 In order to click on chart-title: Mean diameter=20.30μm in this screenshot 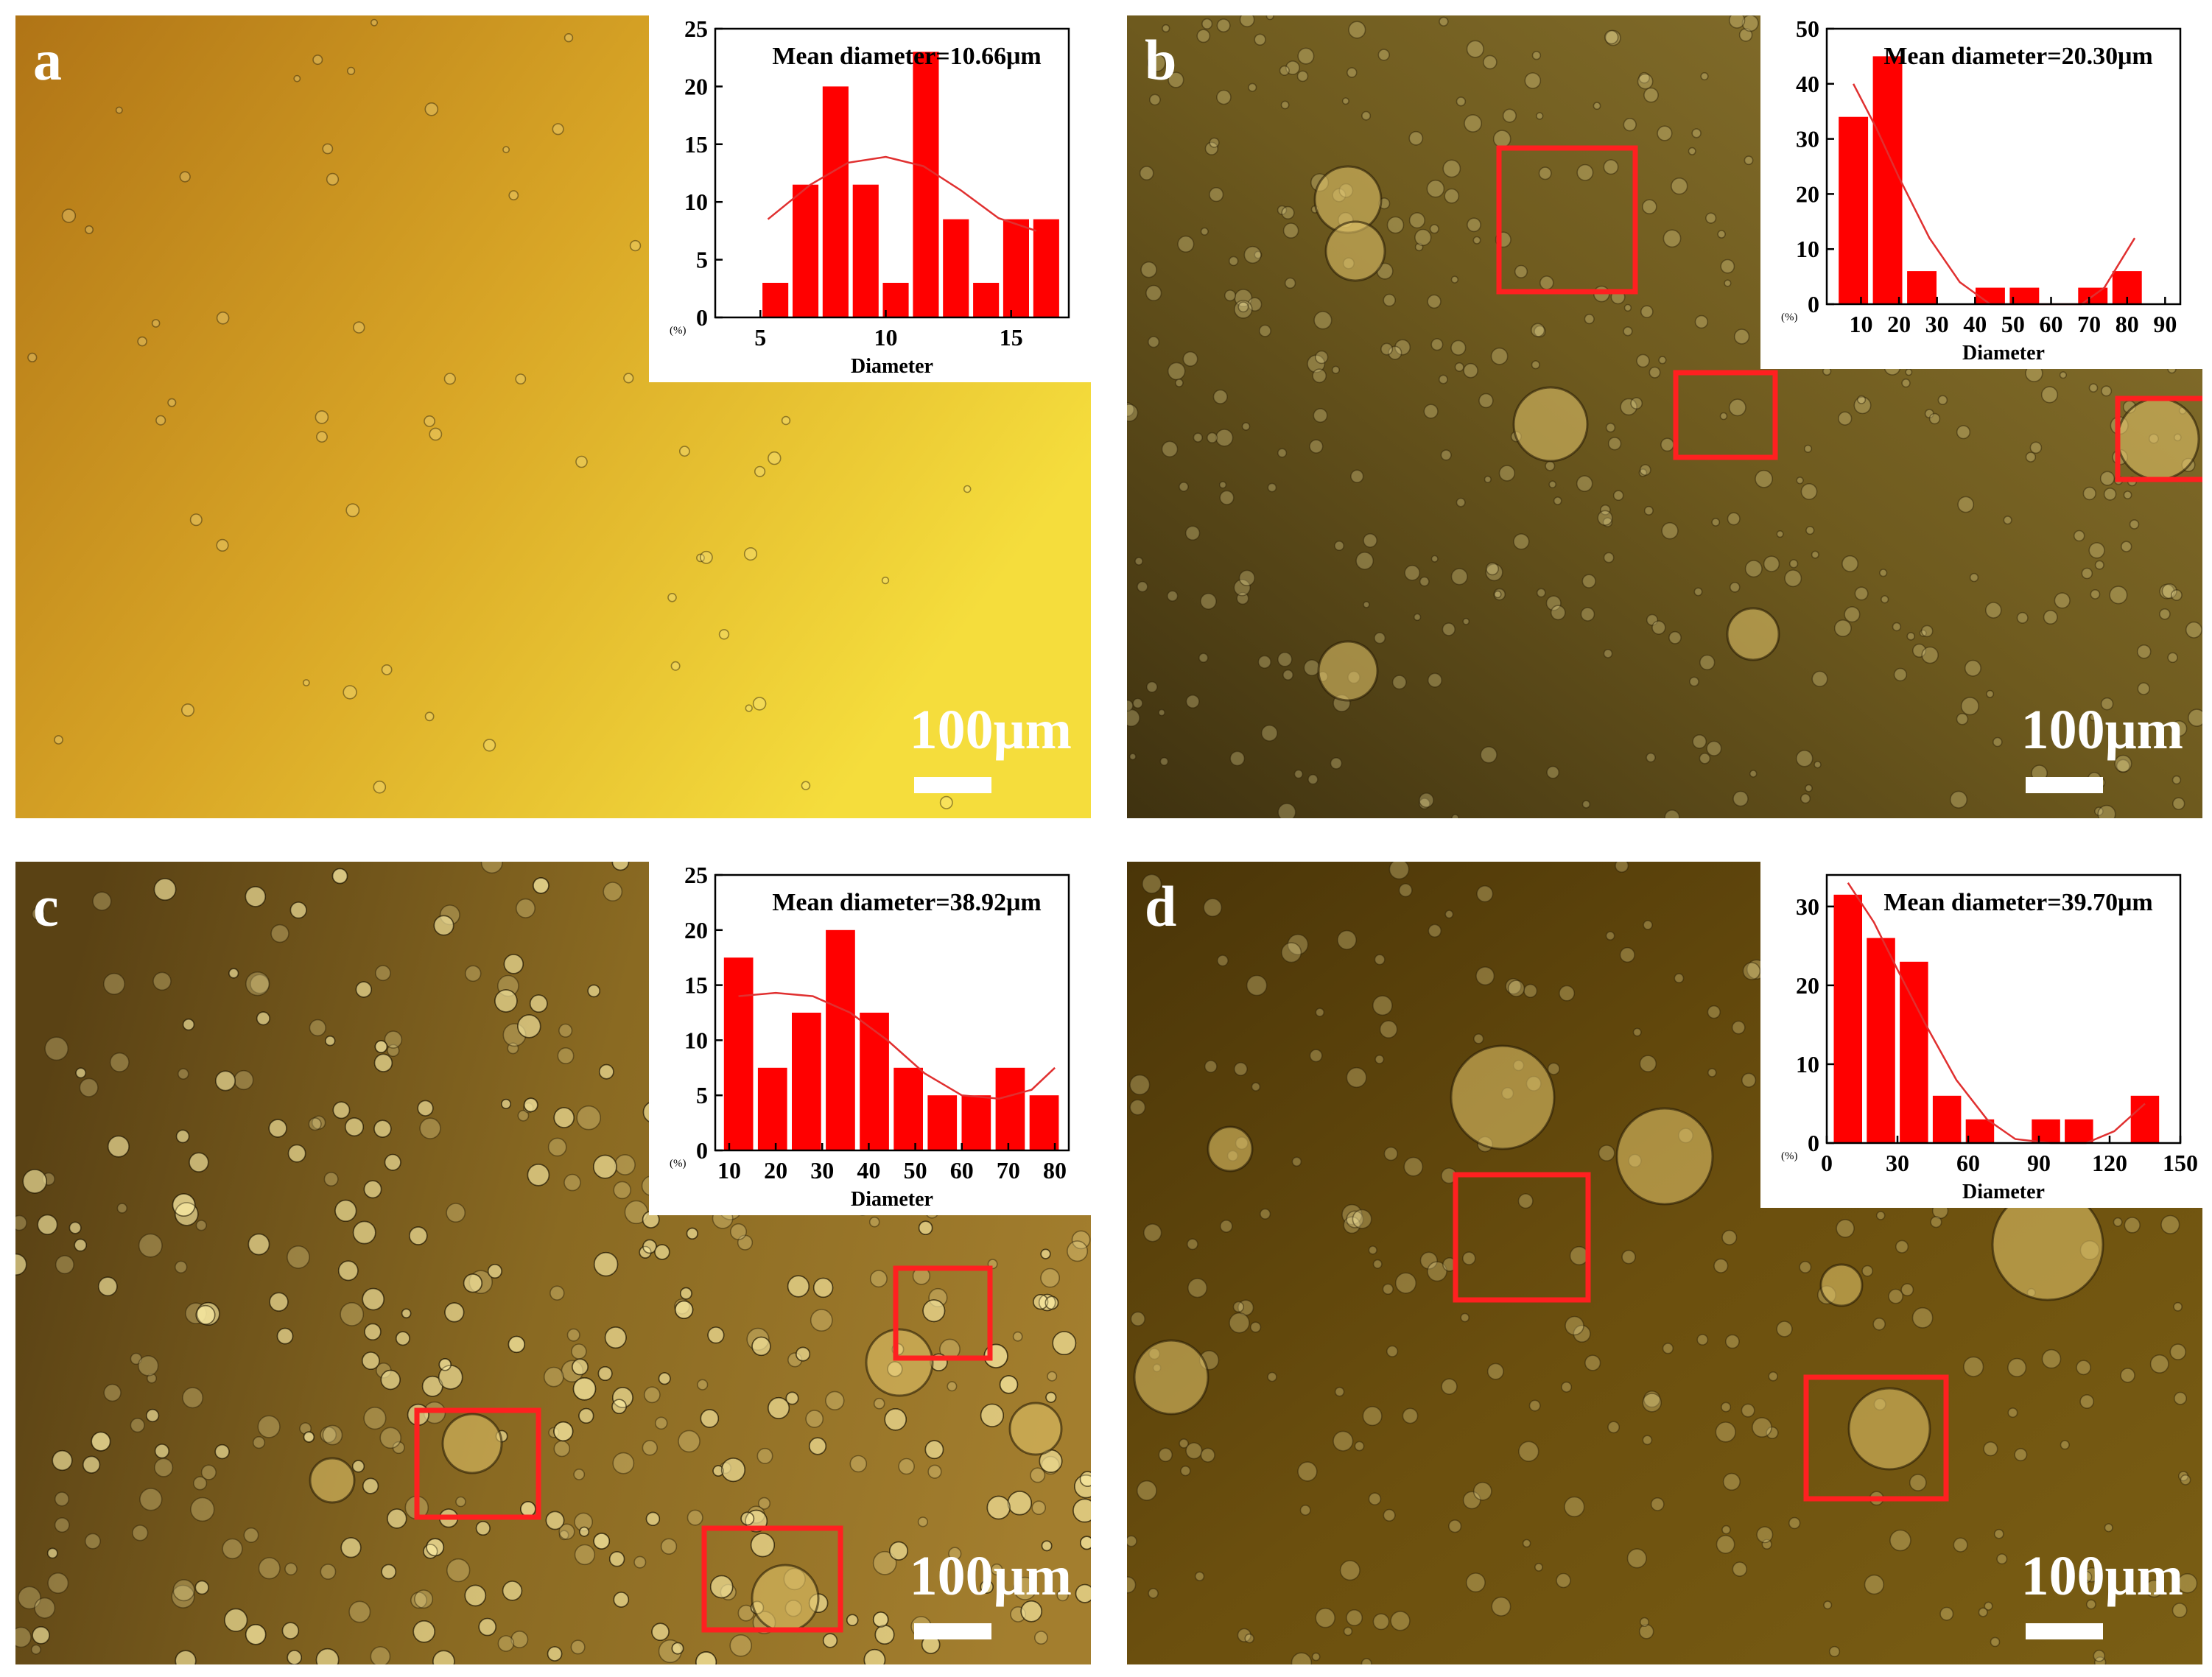, I will do `click(2017, 56)`.